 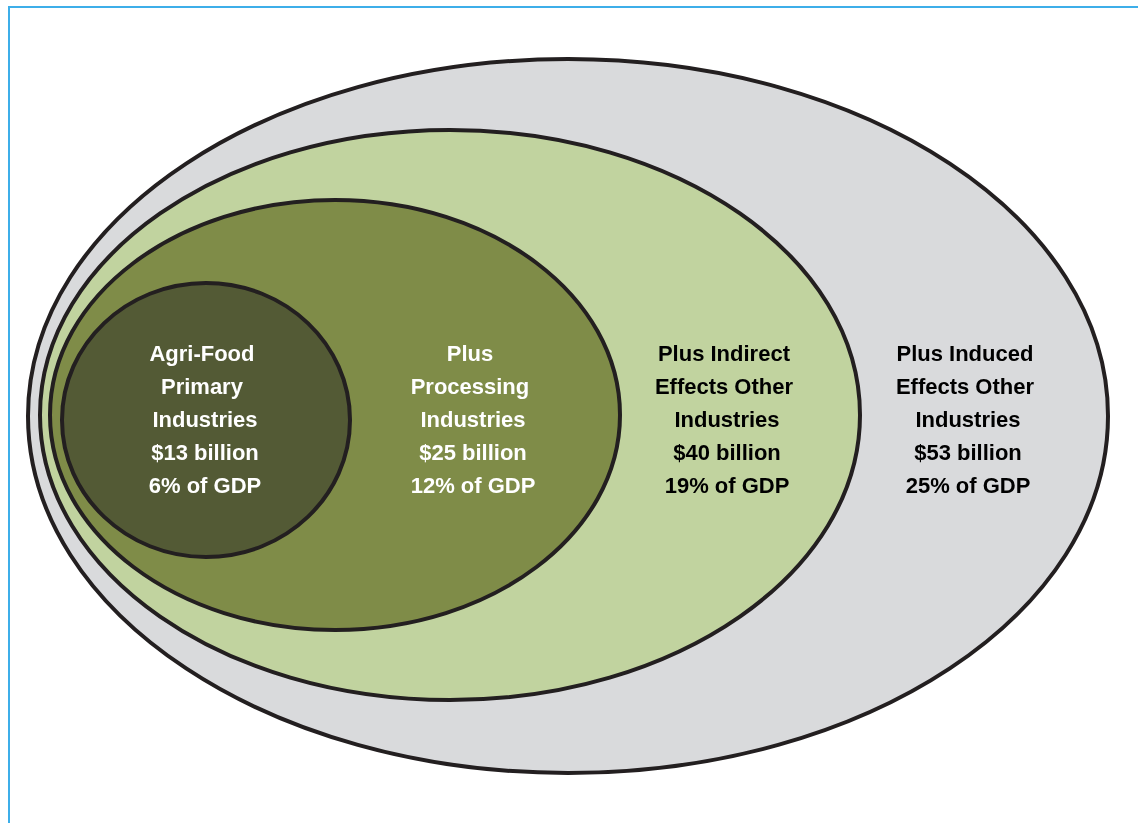 I want to click on category-label: Agri-Food Primary Industries, so click(x=205, y=386).